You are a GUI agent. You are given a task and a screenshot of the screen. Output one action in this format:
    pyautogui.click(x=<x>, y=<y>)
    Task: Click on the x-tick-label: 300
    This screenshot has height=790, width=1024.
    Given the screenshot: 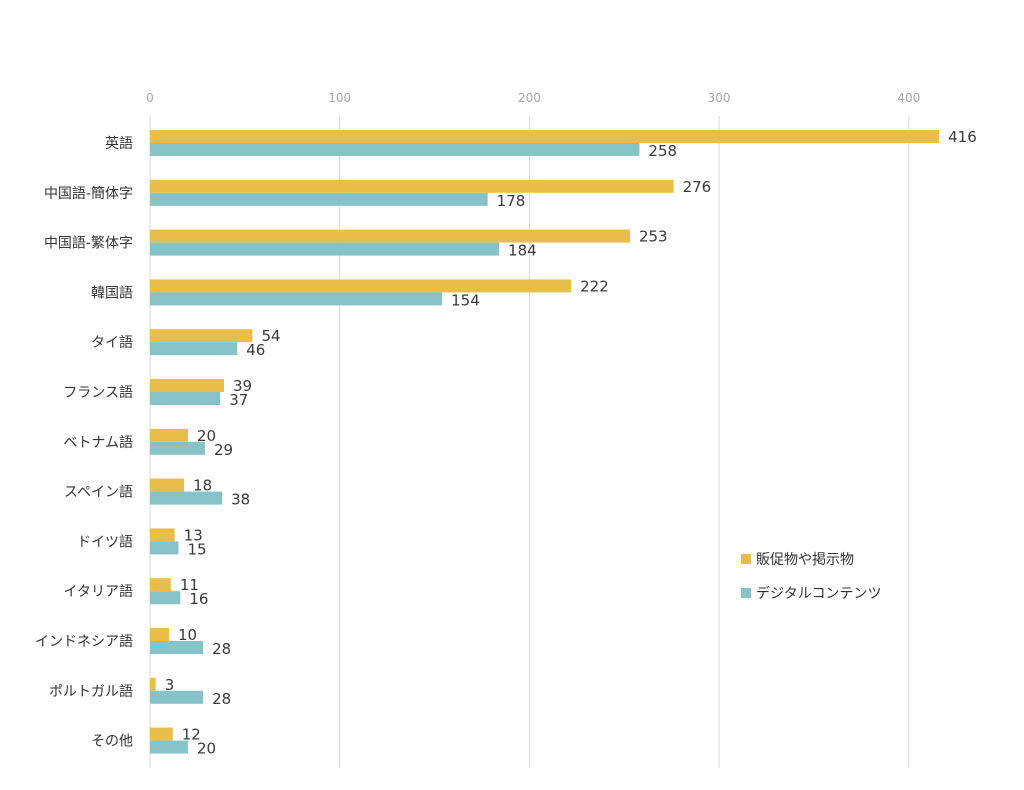 What is the action you would take?
    pyautogui.click(x=719, y=98)
    